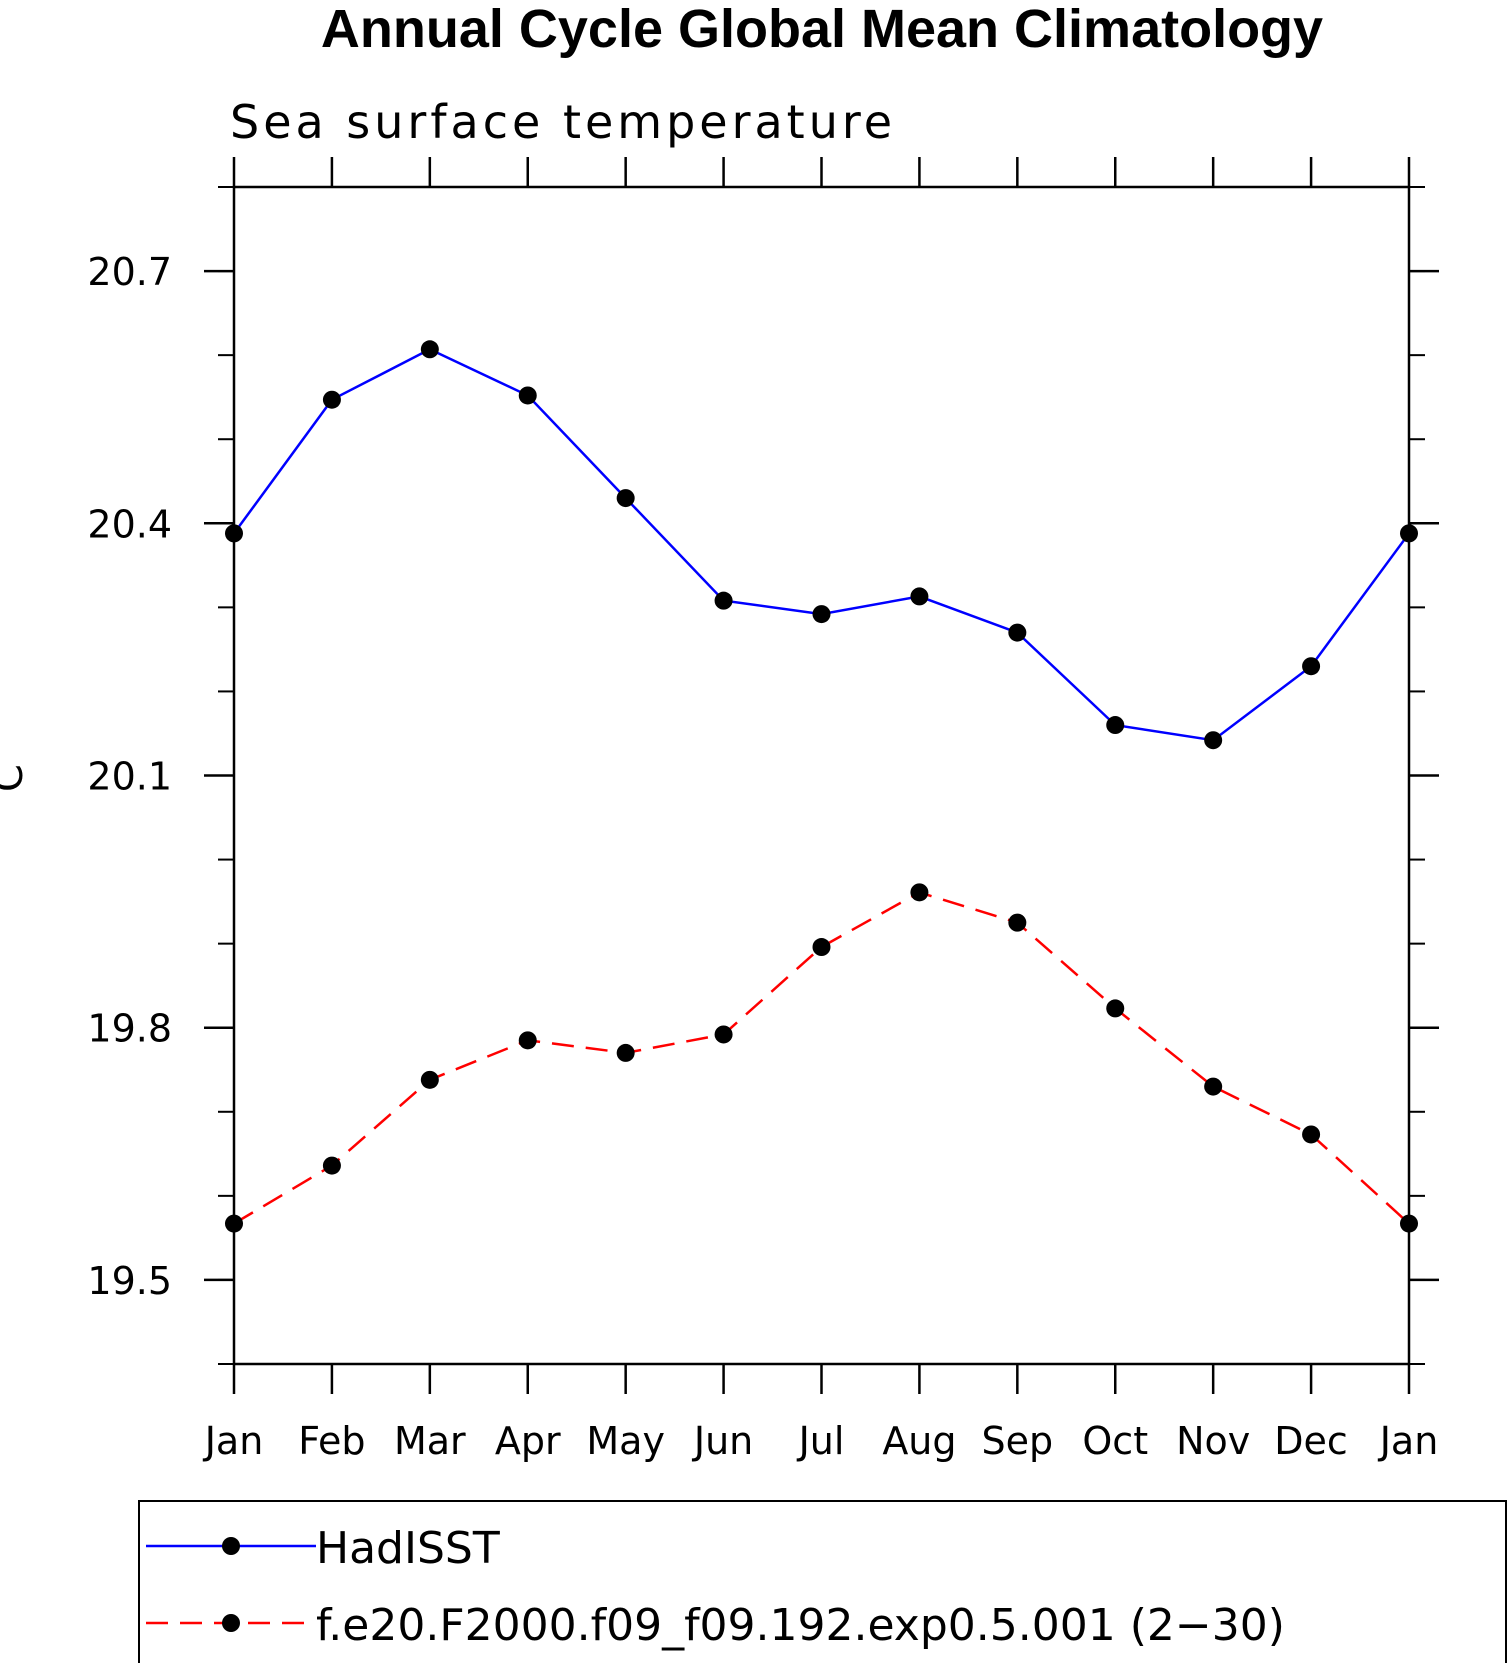 The image size is (1510, 1663). Describe the element at coordinates (331, 1441) in the screenshot. I see `x-tick-label: Feb` at that location.